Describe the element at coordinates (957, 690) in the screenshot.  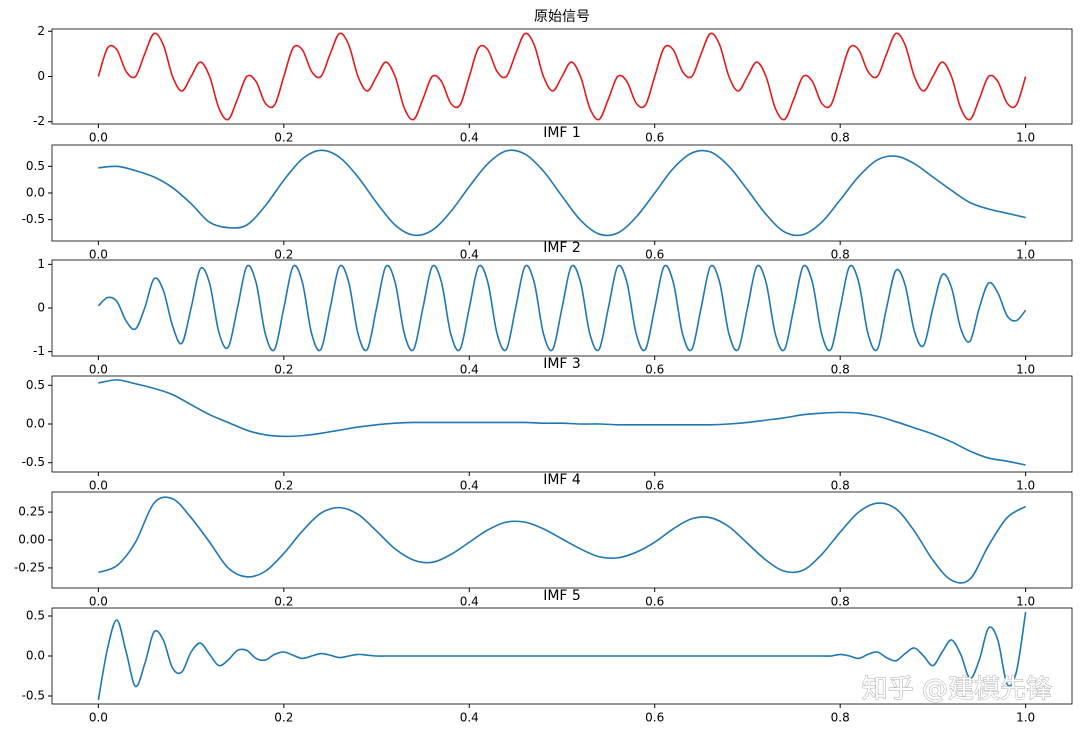
I see `watermark: 知乎 @建模先锋` at that location.